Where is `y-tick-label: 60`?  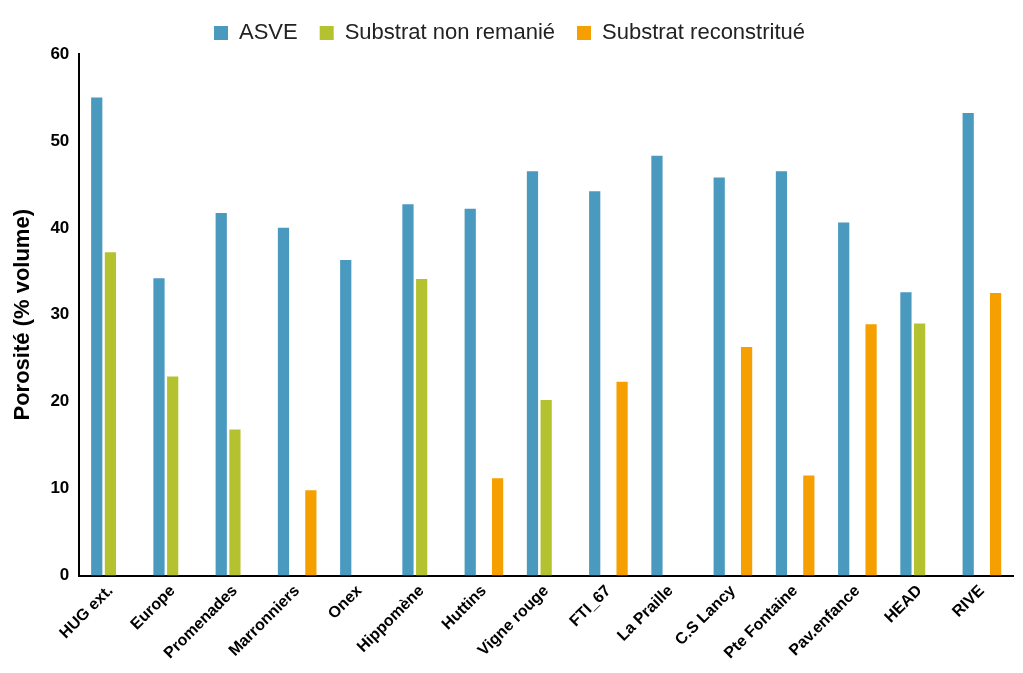
y-tick-label: 60 is located at coordinates (60, 53).